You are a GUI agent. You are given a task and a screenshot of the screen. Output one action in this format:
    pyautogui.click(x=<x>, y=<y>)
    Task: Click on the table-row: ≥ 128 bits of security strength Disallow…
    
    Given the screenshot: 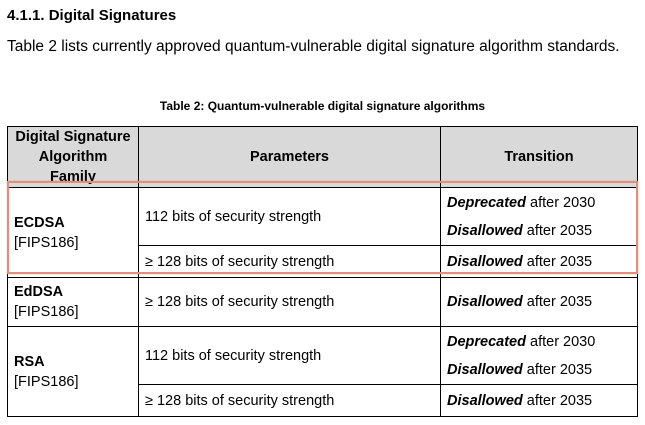 What is the action you would take?
    pyautogui.click(x=323, y=400)
    